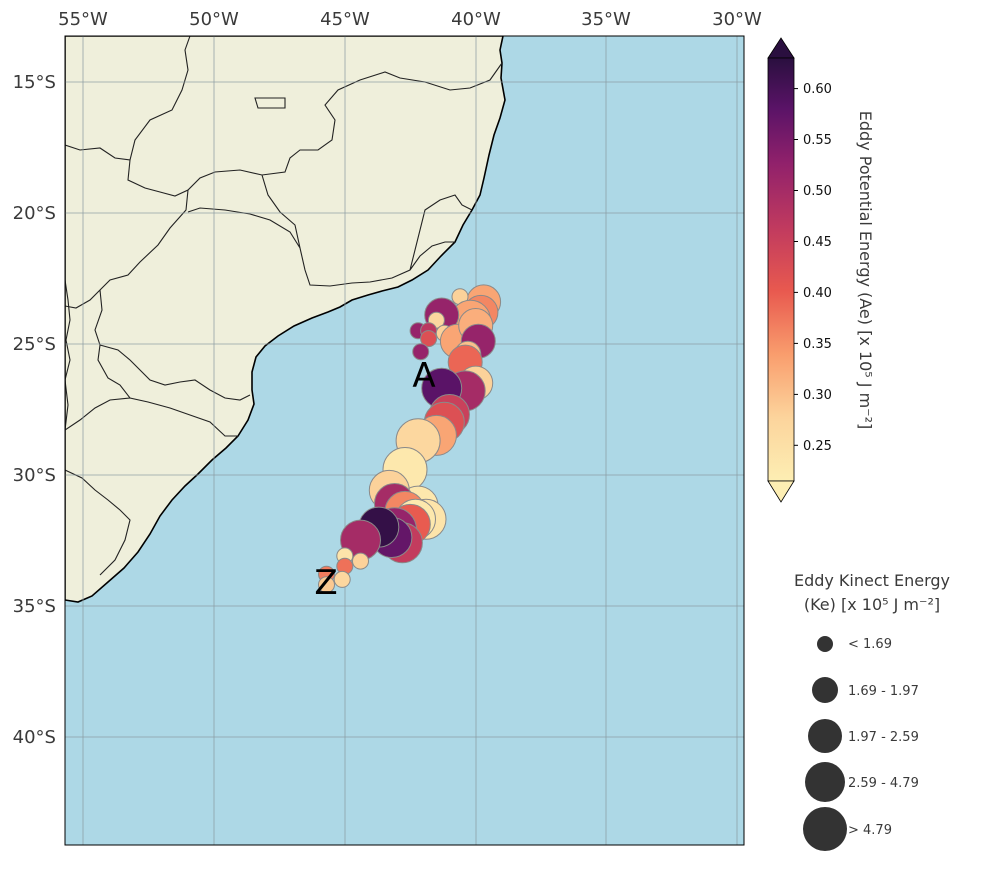 The image size is (984, 880). What do you see at coordinates (883, 783) in the screenshot?
I see `size-legend-label: 2.59 - 4.79` at bounding box center [883, 783].